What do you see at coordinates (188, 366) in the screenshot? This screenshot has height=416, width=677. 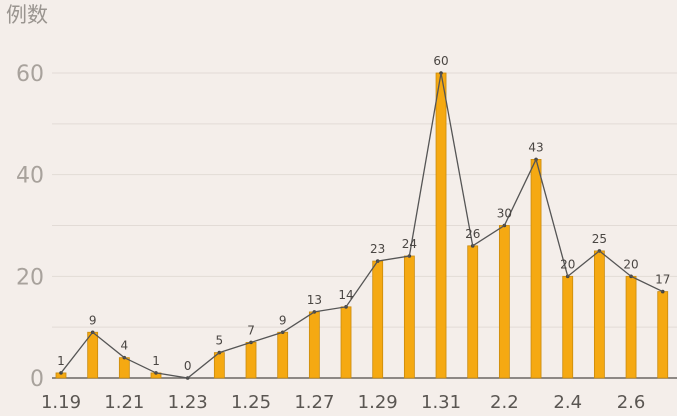 I see `data-label: 0` at bounding box center [188, 366].